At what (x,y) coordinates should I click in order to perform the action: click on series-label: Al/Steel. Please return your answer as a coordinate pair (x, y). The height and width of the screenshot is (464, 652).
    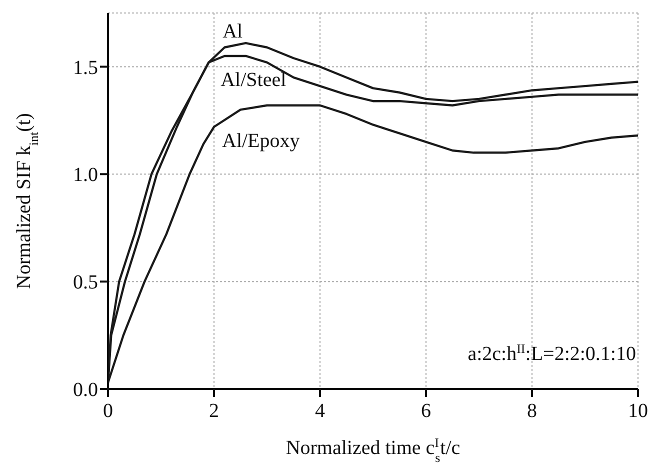
    Looking at the image, I should click on (253, 79).